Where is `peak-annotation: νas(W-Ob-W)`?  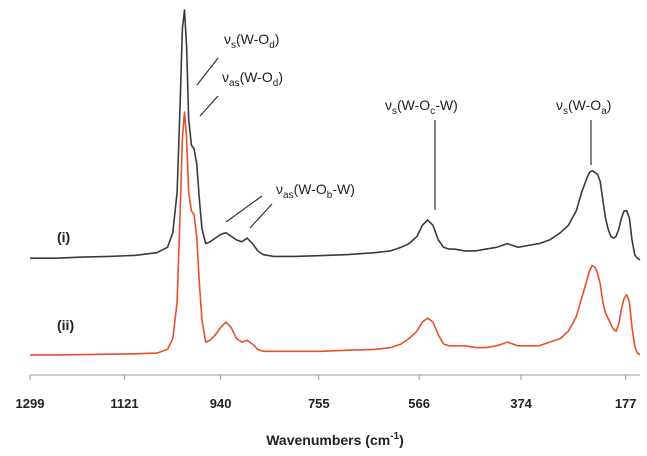
peak-annotation: νas(W-Ob-W) is located at coordinates (315, 191).